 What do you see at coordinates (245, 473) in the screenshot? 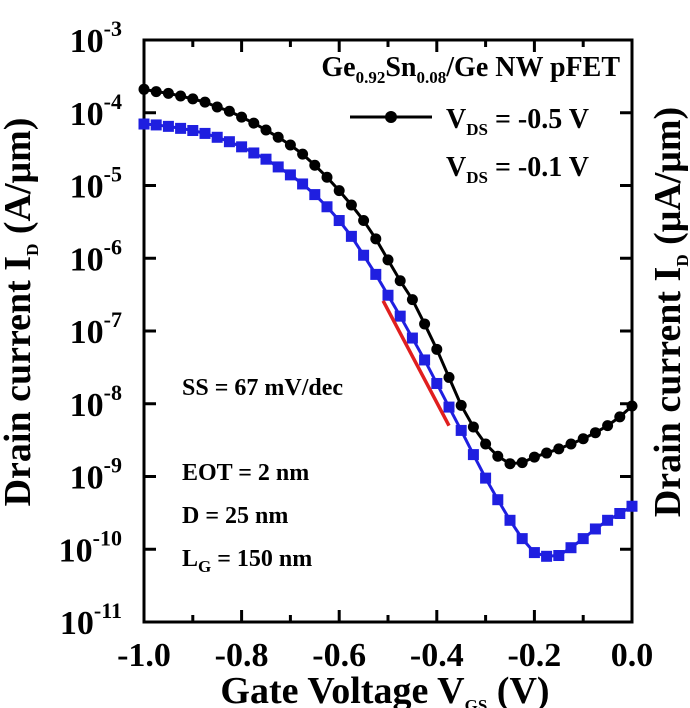
I see `param-eot: EOT = 2 nm` at bounding box center [245, 473].